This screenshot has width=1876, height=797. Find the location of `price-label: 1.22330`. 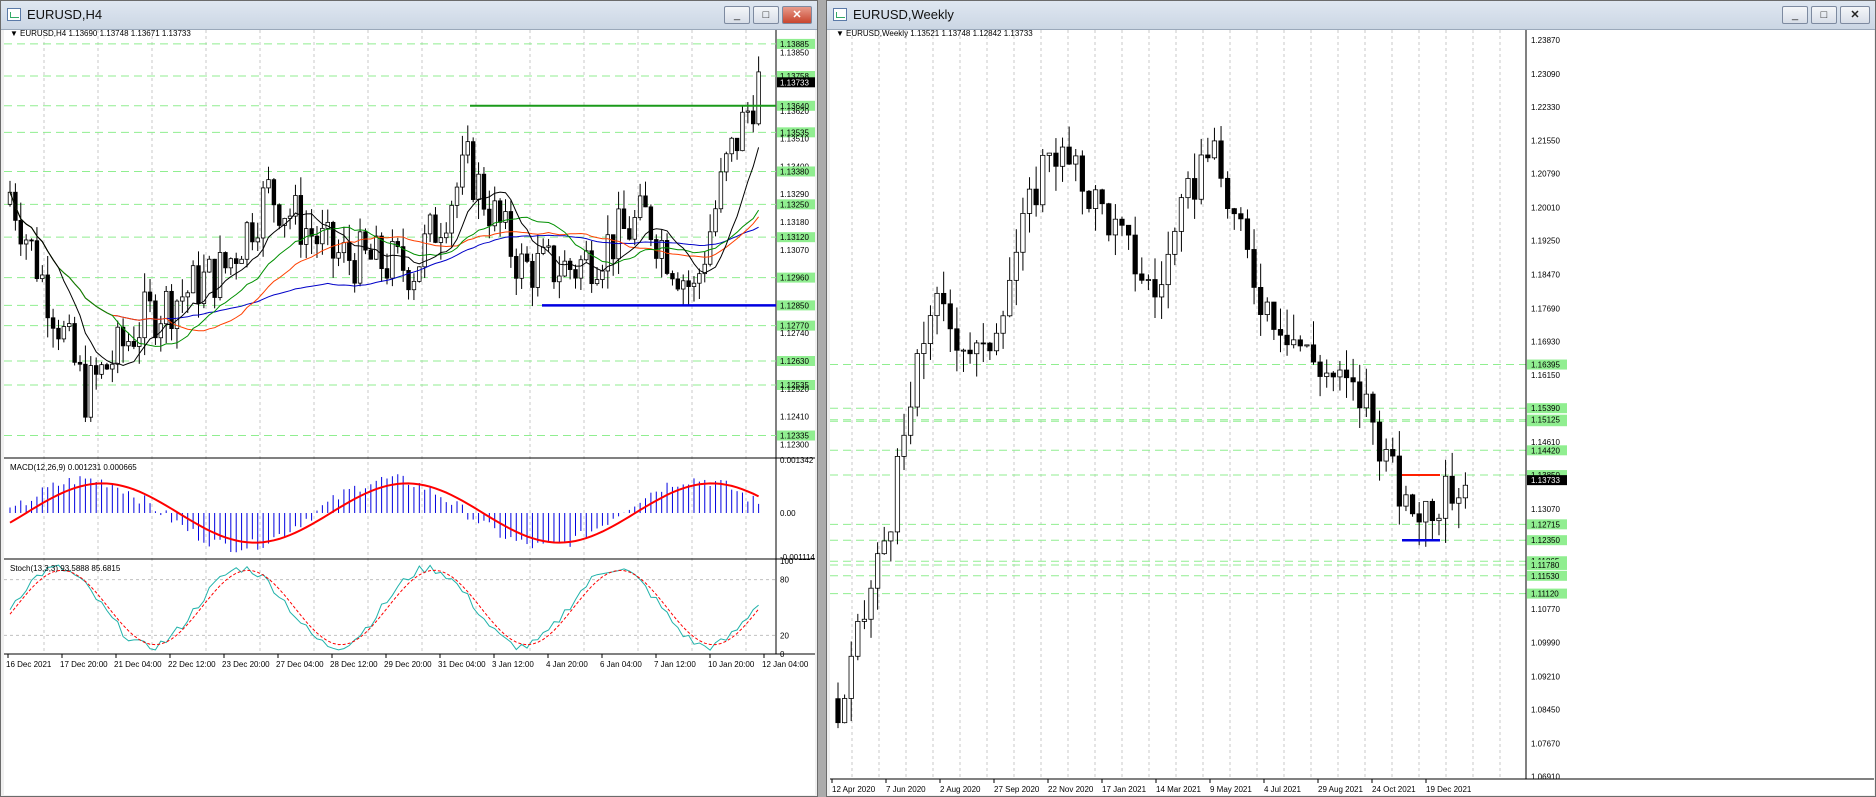

price-label: 1.22330 is located at coordinates (1545, 107).